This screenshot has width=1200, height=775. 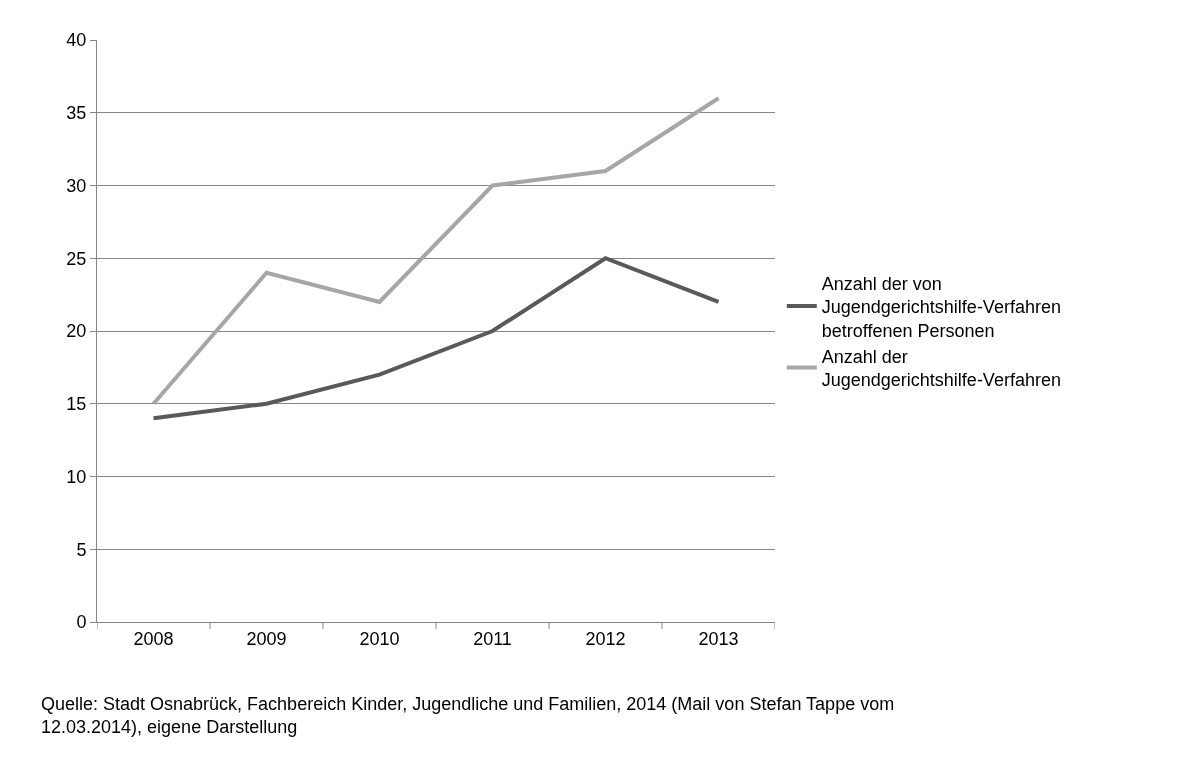 I want to click on x-tick-label: 2011, so click(x=492, y=638).